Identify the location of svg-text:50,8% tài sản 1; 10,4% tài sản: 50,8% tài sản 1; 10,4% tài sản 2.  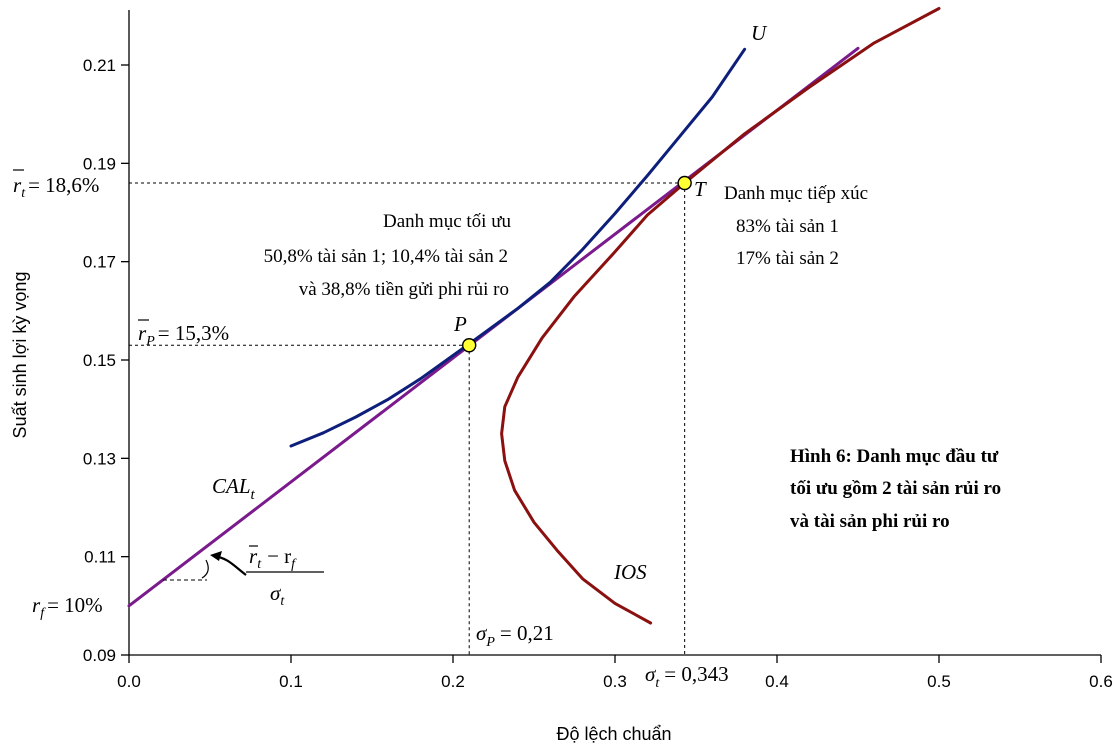
(386, 256).